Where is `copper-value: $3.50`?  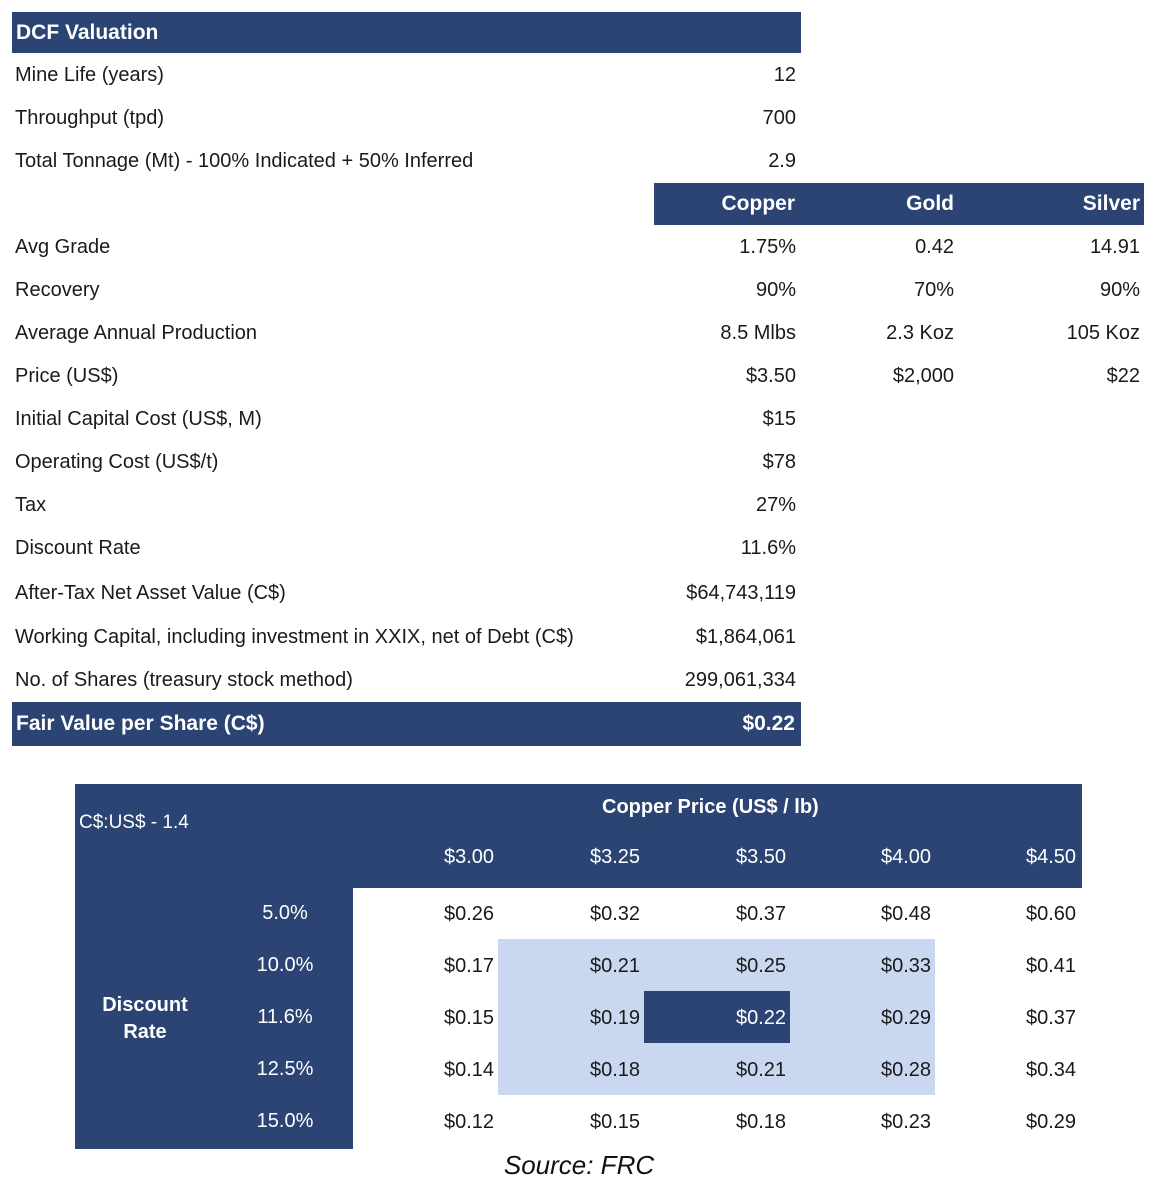
copper-value: $3.50 is located at coordinates (770, 376).